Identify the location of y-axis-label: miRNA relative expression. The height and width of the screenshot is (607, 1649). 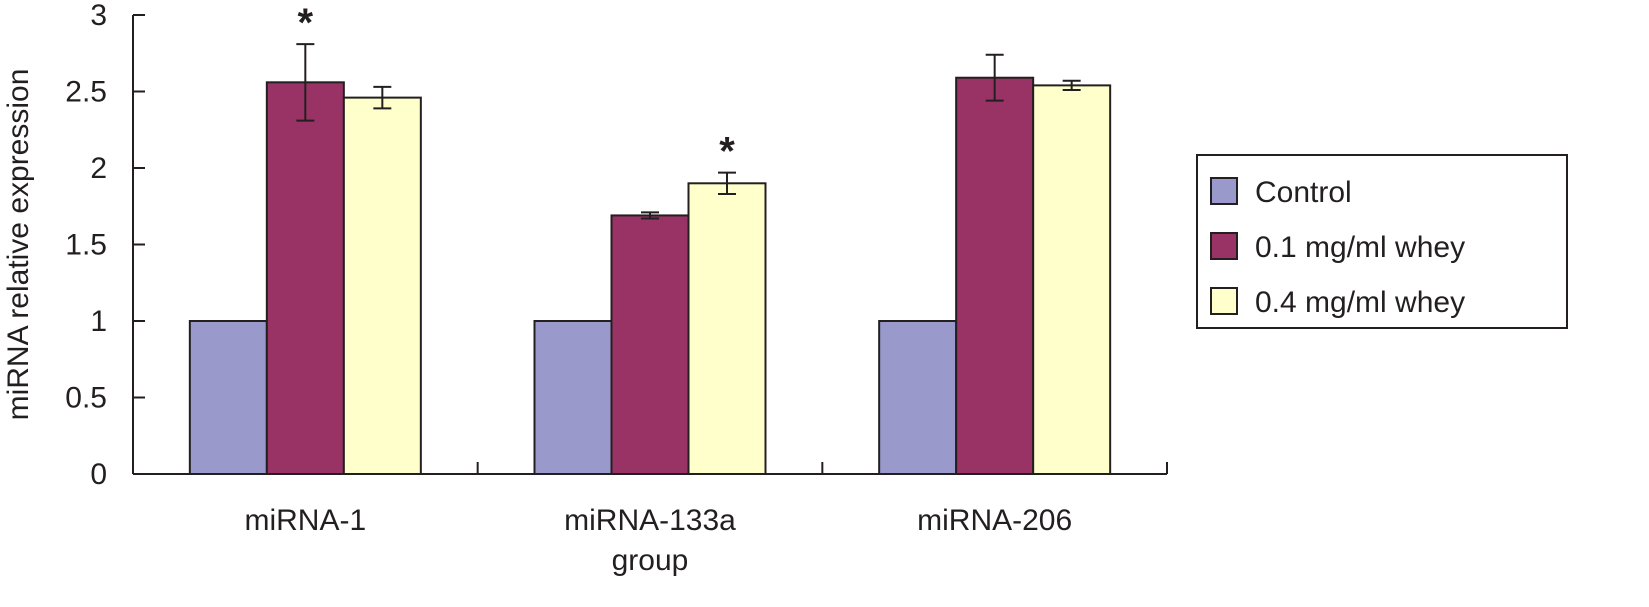
(18, 245).